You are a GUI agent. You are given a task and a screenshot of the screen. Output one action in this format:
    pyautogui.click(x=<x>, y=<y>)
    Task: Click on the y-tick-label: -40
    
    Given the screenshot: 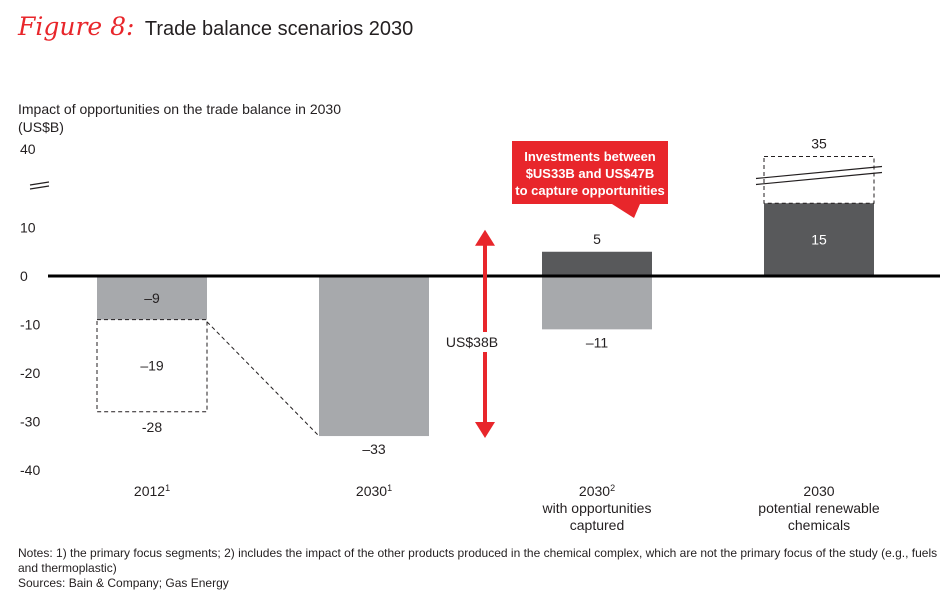 What is the action you would take?
    pyautogui.click(x=30, y=470)
    